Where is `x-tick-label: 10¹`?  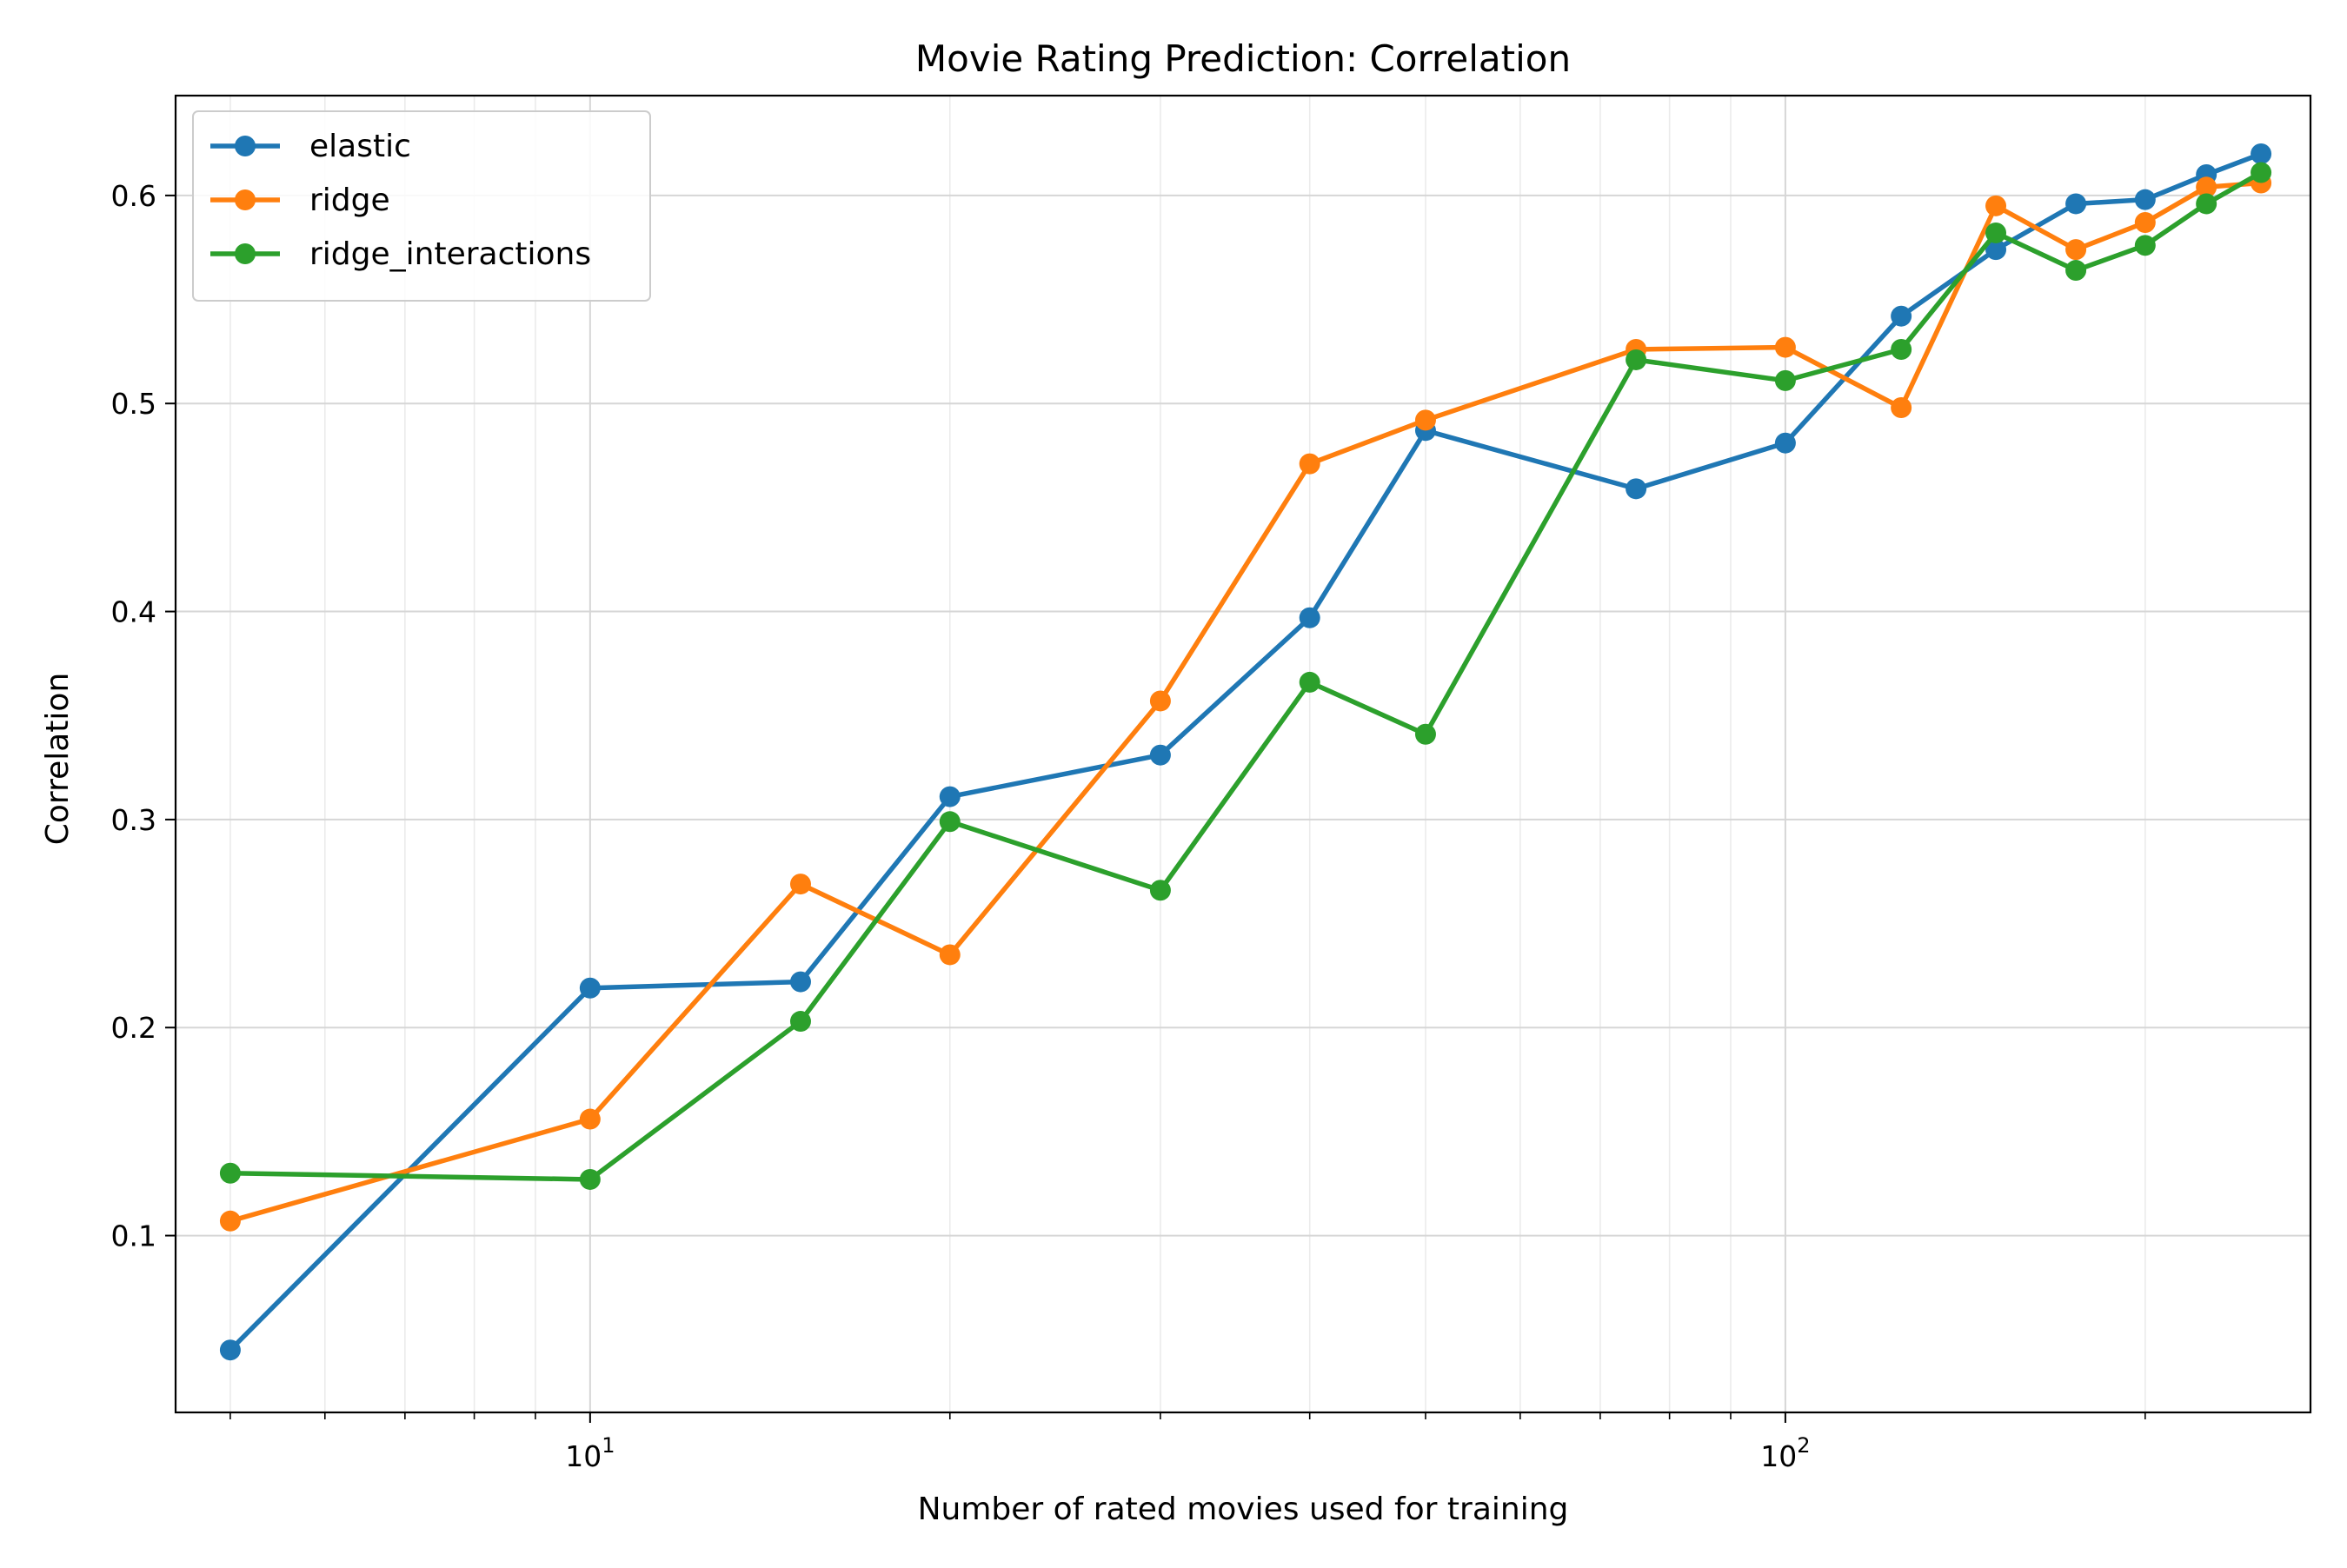 x-tick-label: 10¹ is located at coordinates (590, 1453).